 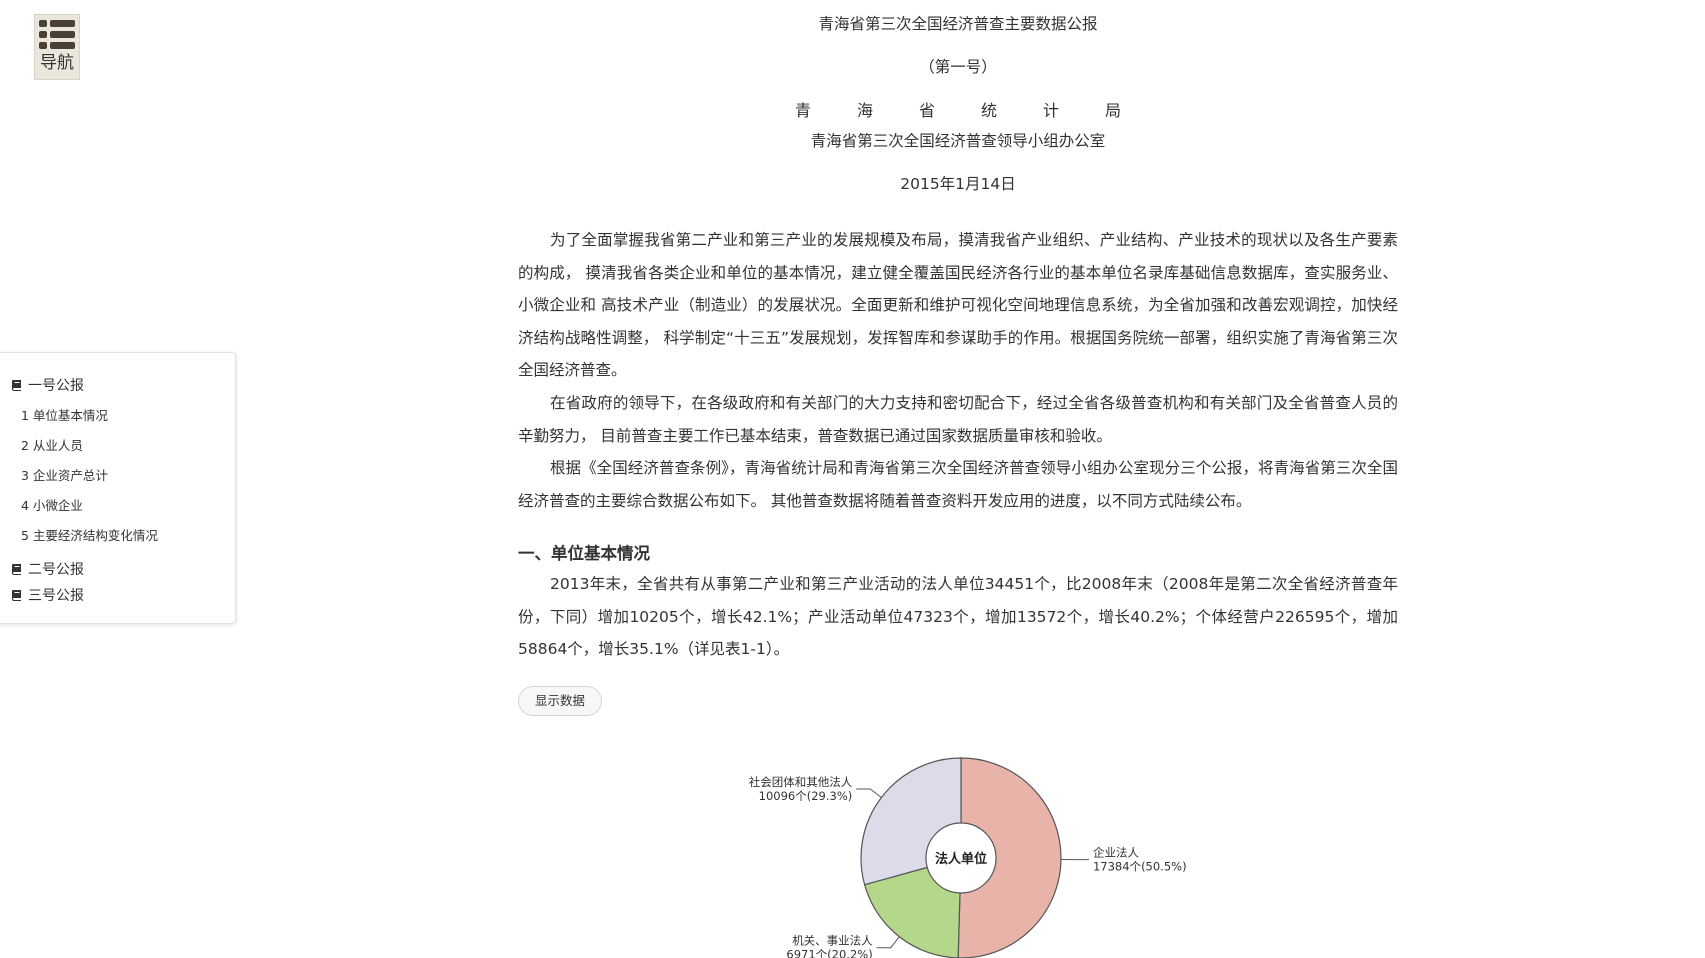 I want to click on publish-date: 2015年1月14日, so click(x=958, y=184).